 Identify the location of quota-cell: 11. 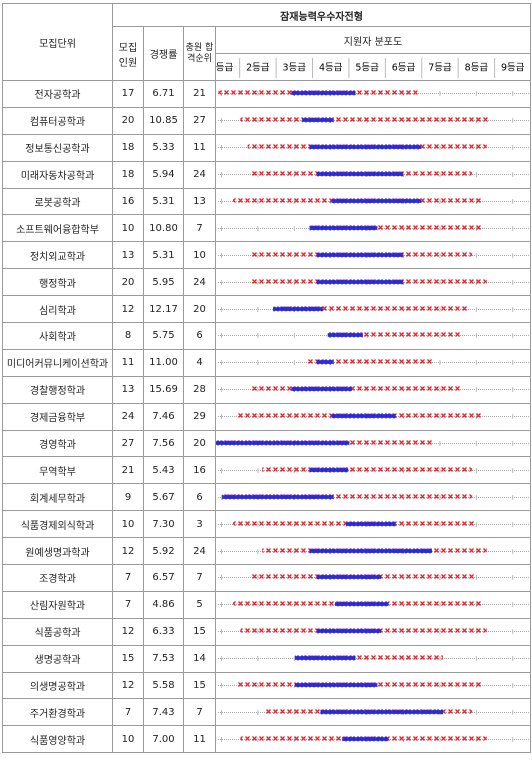
(128, 362).